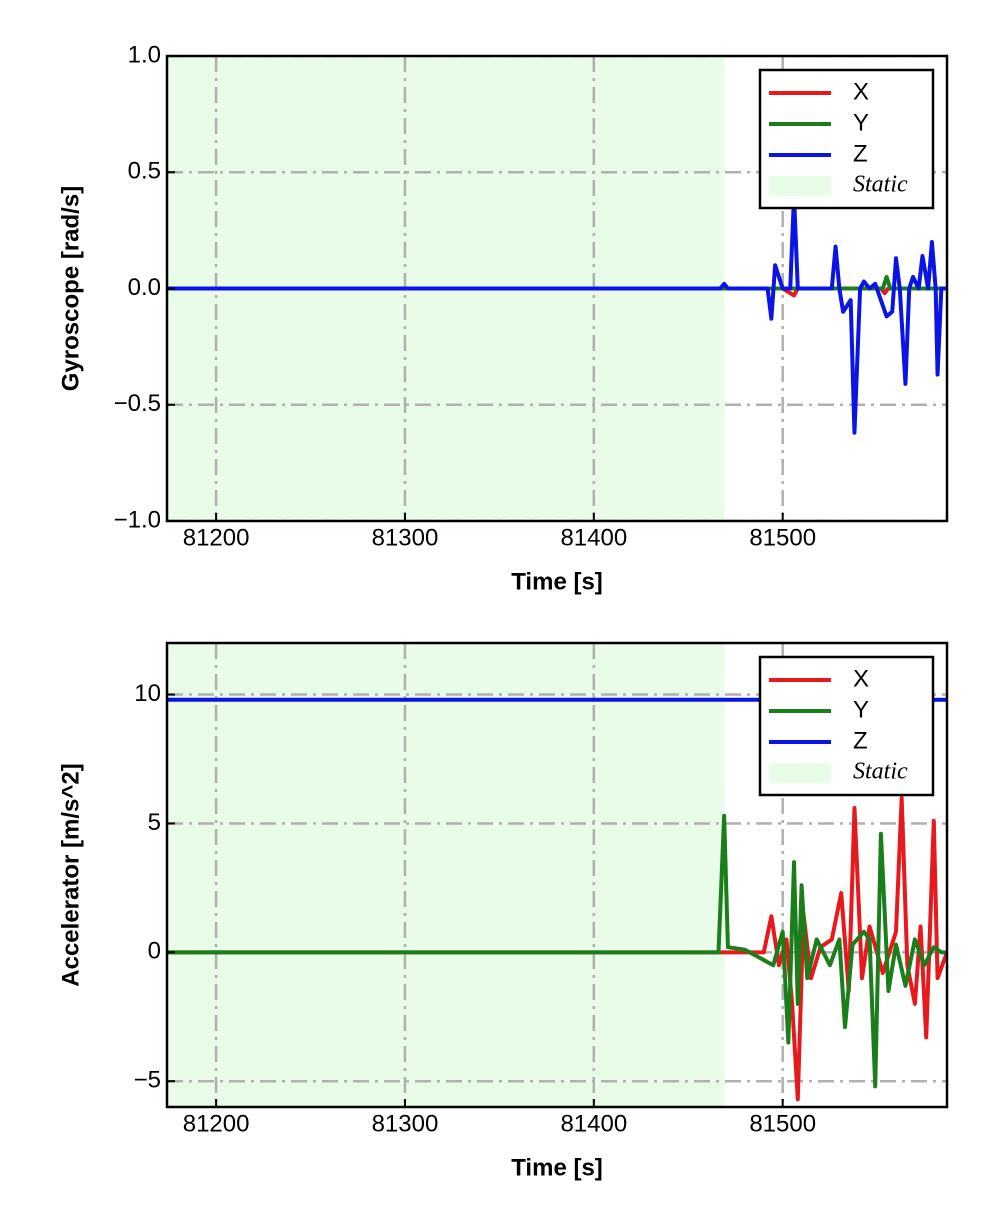  Describe the element at coordinates (137, 403) in the screenshot. I see `y-tick-label: −0.5` at that location.